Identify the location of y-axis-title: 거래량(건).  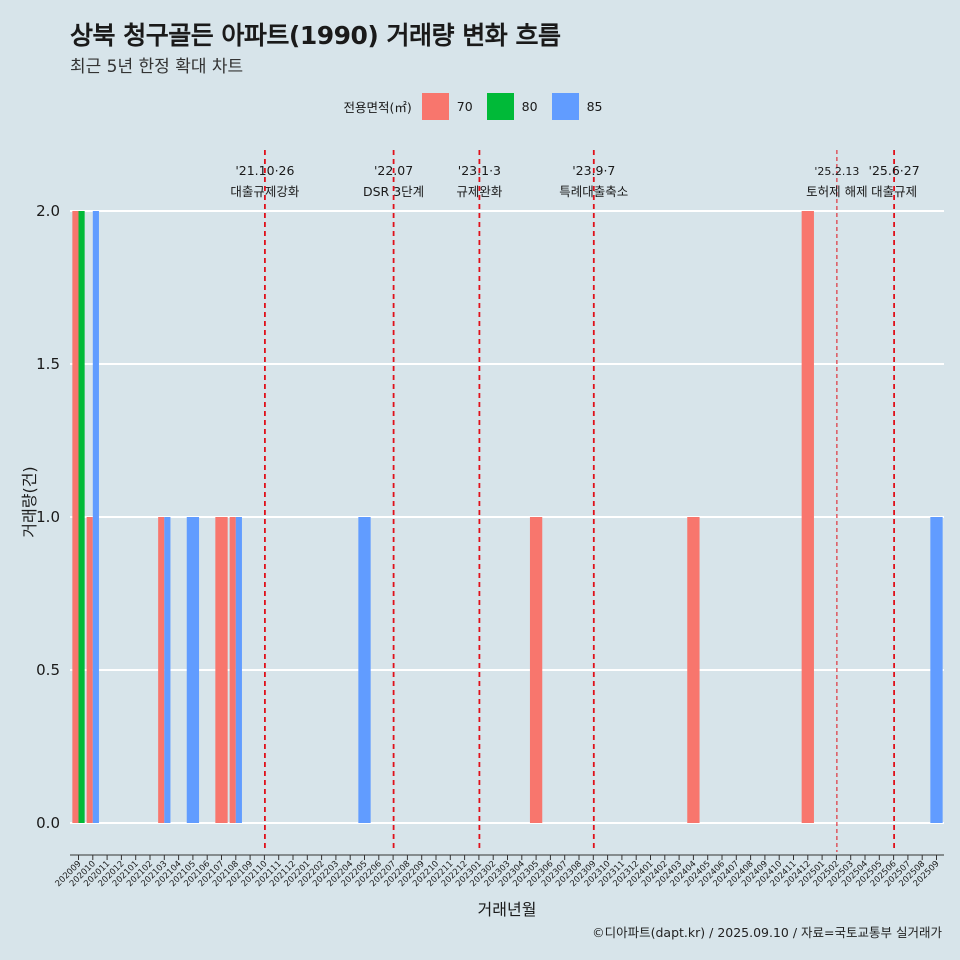
(29, 501).